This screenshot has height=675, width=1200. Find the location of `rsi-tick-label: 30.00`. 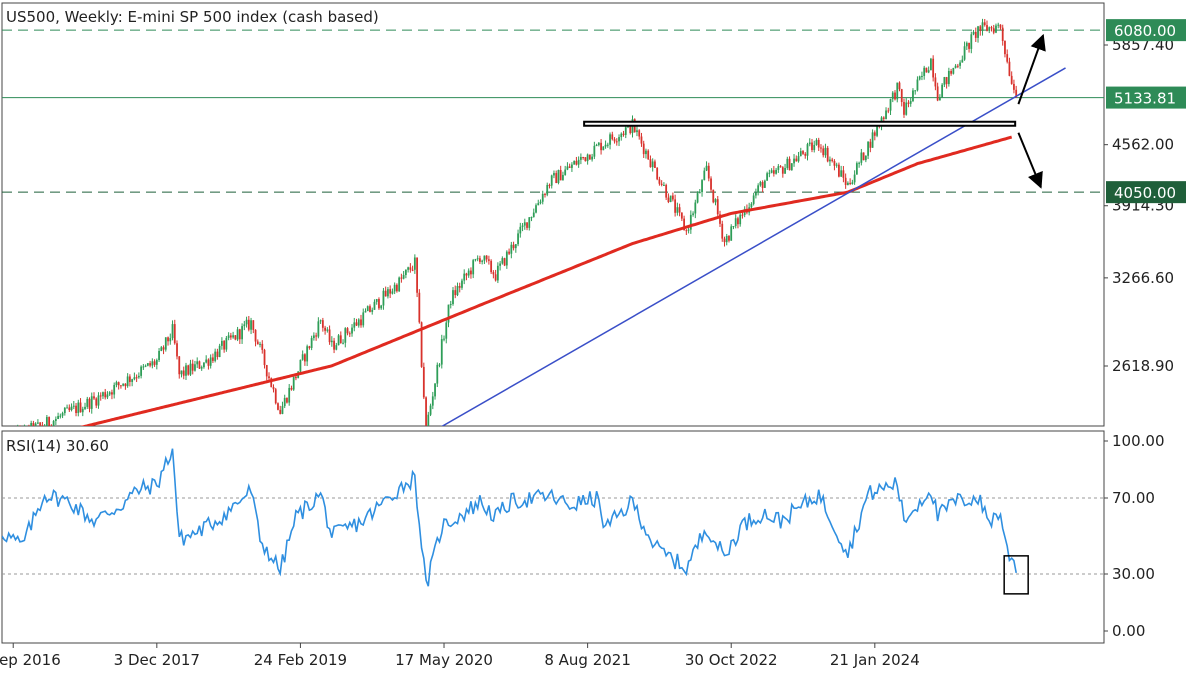

rsi-tick-label: 30.00 is located at coordinates (1133, 574).